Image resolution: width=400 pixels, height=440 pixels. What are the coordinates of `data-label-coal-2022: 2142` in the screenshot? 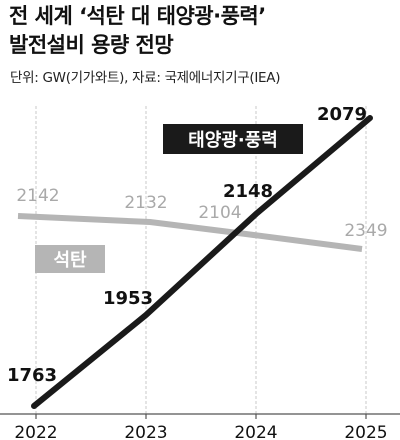 It's located at (37, 196).